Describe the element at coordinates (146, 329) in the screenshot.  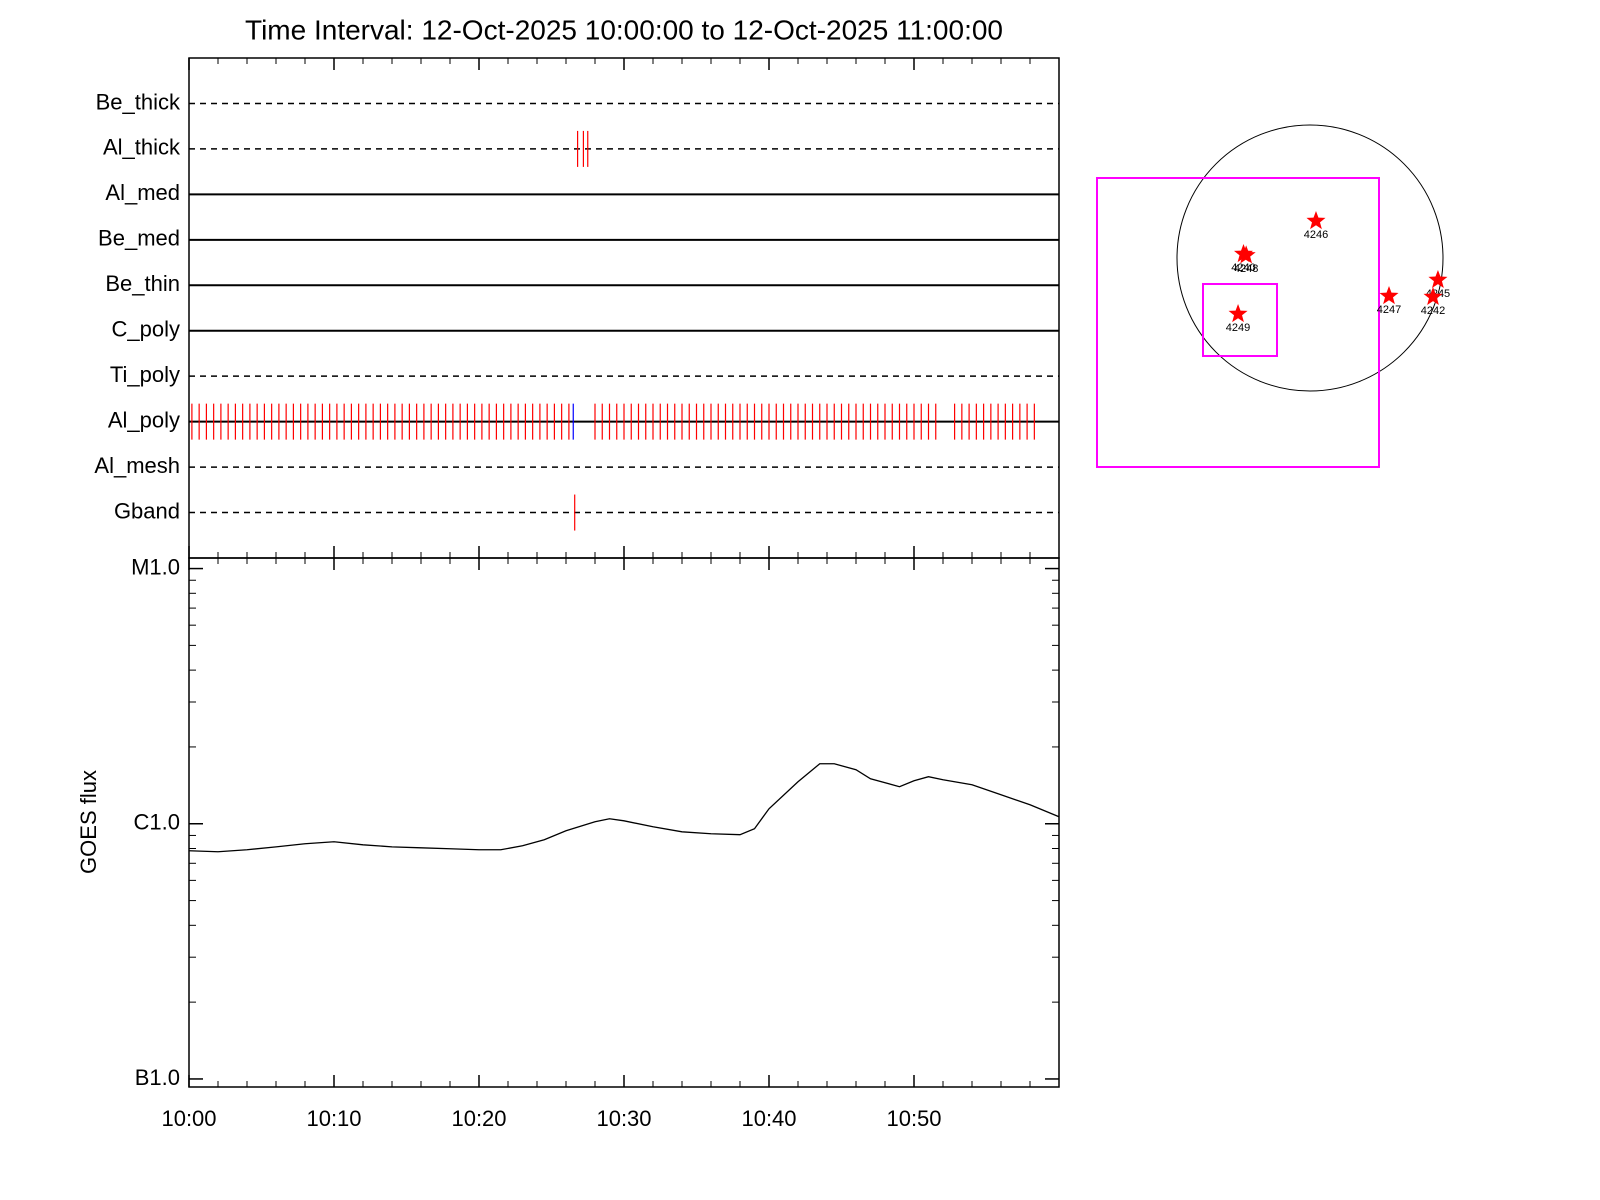
I see `row-label: C_poly` at that location.